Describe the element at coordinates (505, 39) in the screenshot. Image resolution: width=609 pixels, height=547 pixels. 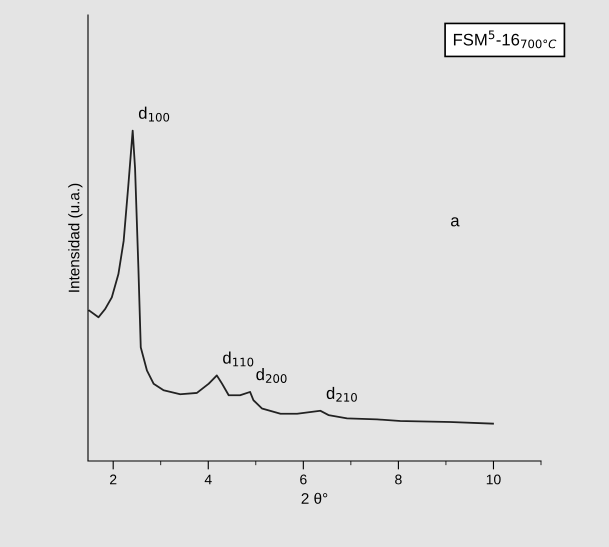
I see `chart-title: FSM$^{5}$-16$_{700°C}$` at that location.